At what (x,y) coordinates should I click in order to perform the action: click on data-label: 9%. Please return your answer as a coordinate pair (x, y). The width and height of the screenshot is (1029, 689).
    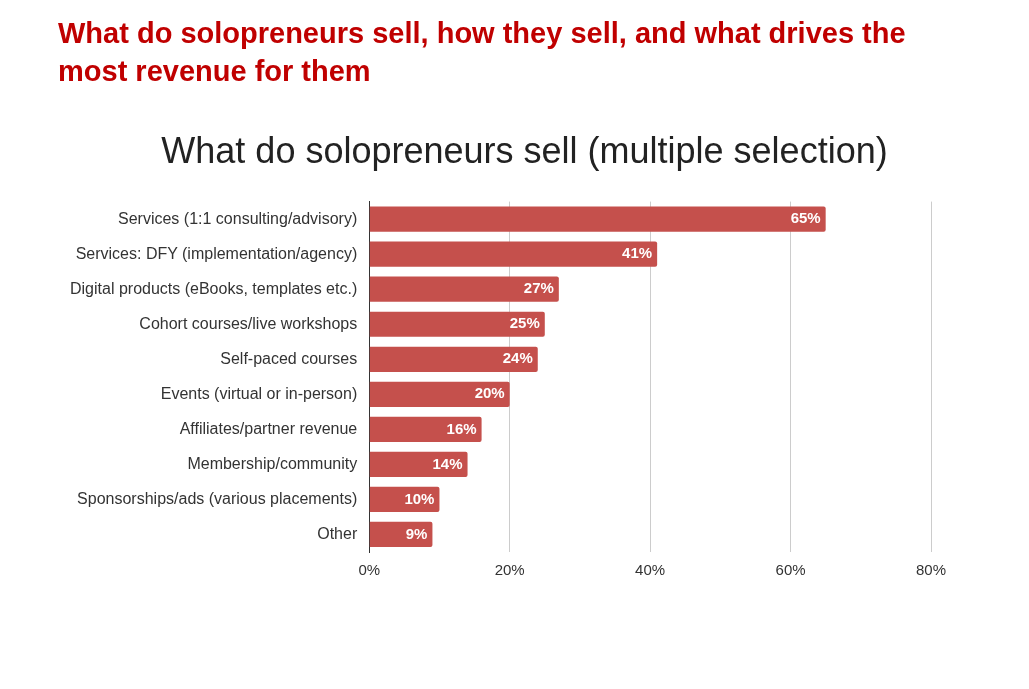
    Looking at the image, I should click on (416, 533).